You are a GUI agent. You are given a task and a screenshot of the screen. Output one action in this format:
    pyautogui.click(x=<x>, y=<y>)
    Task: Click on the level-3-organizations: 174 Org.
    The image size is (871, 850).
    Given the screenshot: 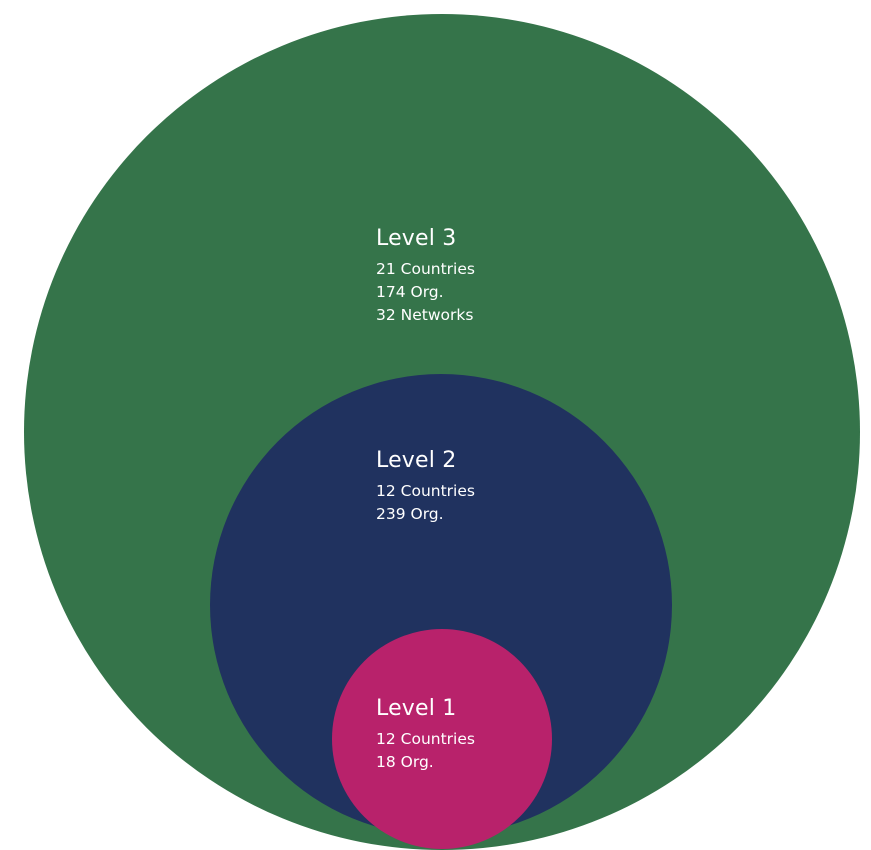 What is the action you would take?
    pyautogui.click(x=410, y=292)
    